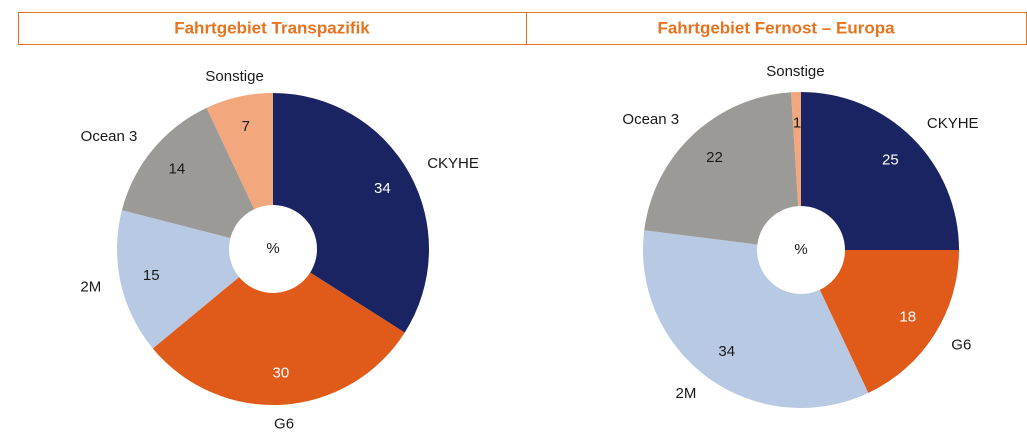 This screenshot has width=1027, height=433. I want to click on value-label: 7, so click(246, 126).